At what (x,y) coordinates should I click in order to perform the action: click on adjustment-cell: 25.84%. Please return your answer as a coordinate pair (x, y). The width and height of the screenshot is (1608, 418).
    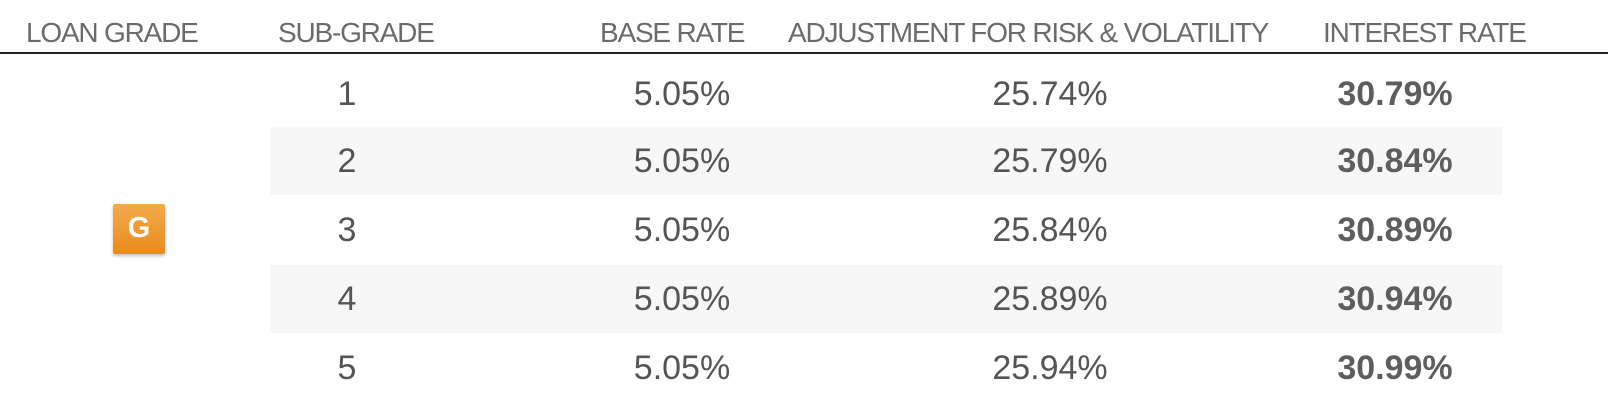
    Looking at the image, I should click on (1050, 230).